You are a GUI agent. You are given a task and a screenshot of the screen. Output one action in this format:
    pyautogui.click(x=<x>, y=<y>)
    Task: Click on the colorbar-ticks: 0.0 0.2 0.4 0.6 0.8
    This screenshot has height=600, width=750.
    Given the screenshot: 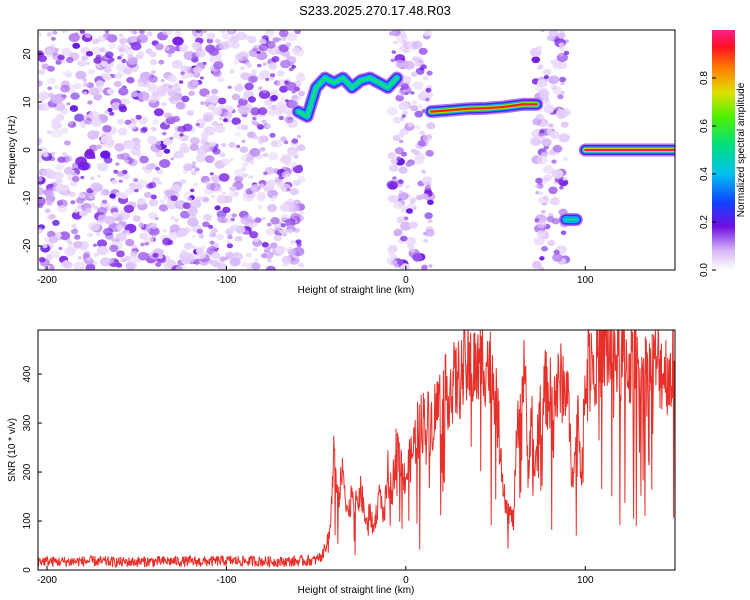 What is the action you would take?
    pyautogui.click(x=707, y=174)
    